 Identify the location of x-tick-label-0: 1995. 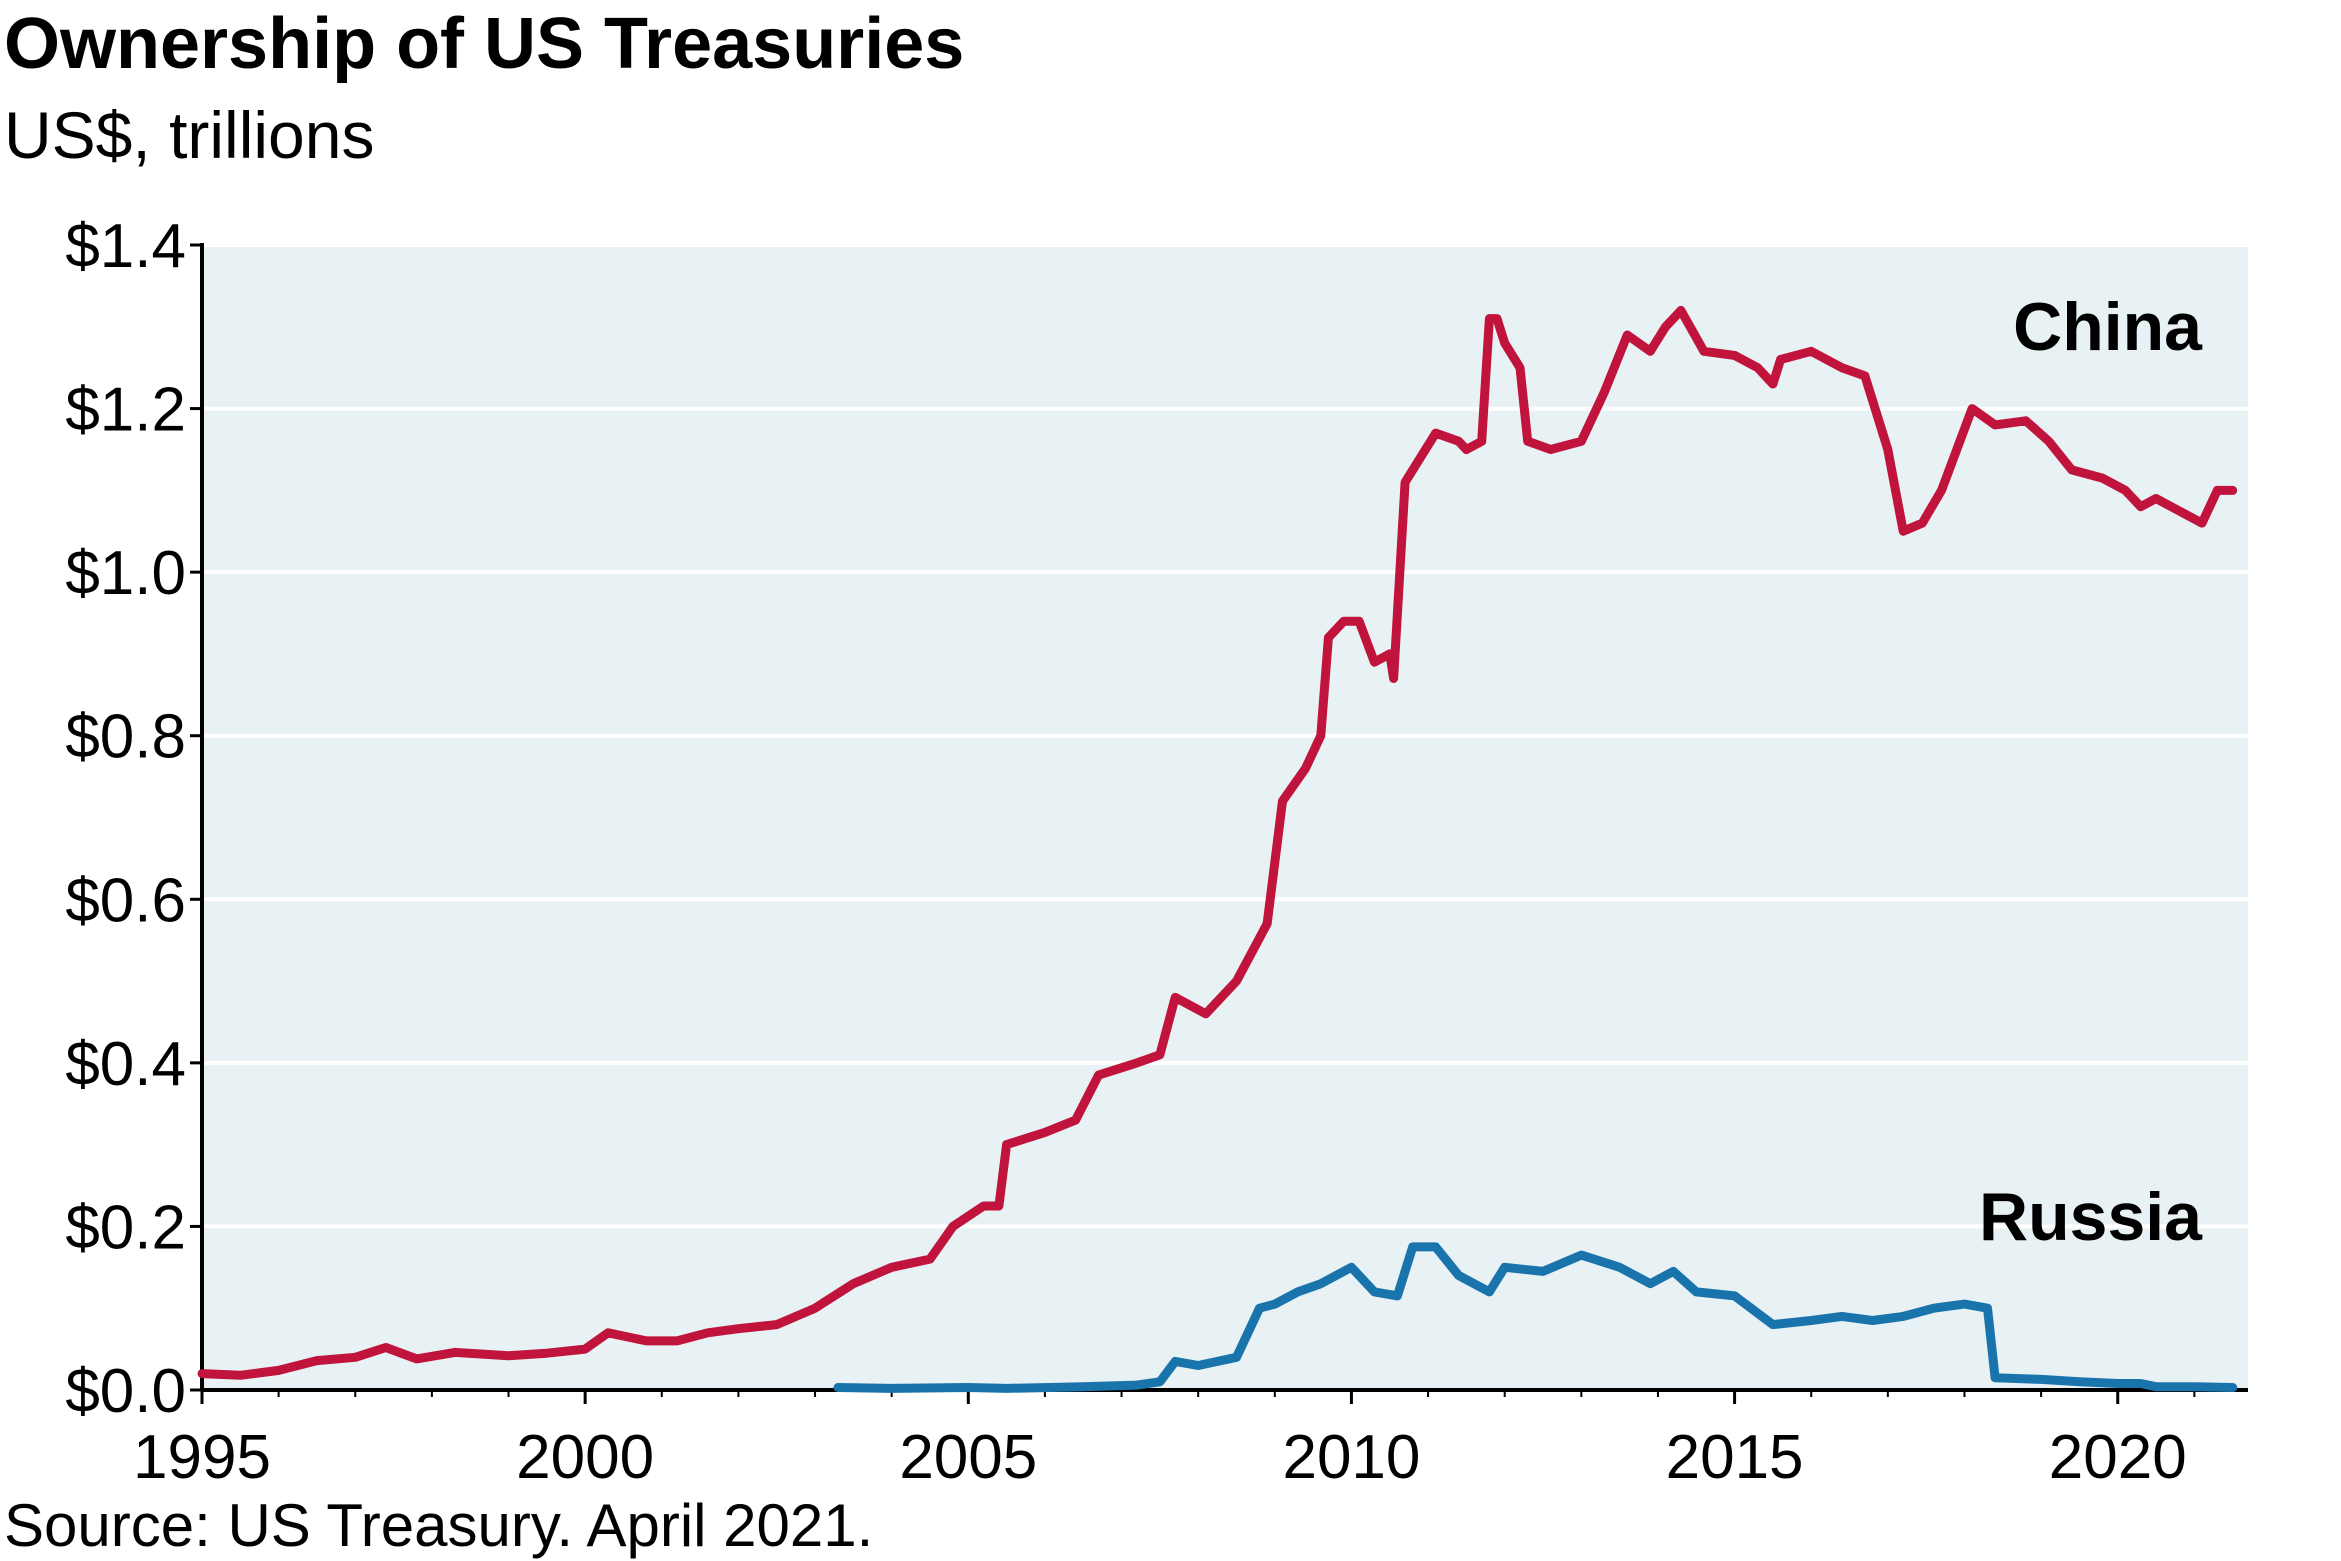
(202, 1457).